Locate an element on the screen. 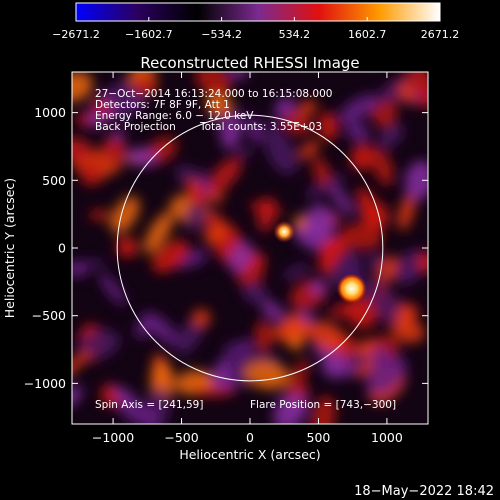  flare-source is located at coordinates (351, 288).